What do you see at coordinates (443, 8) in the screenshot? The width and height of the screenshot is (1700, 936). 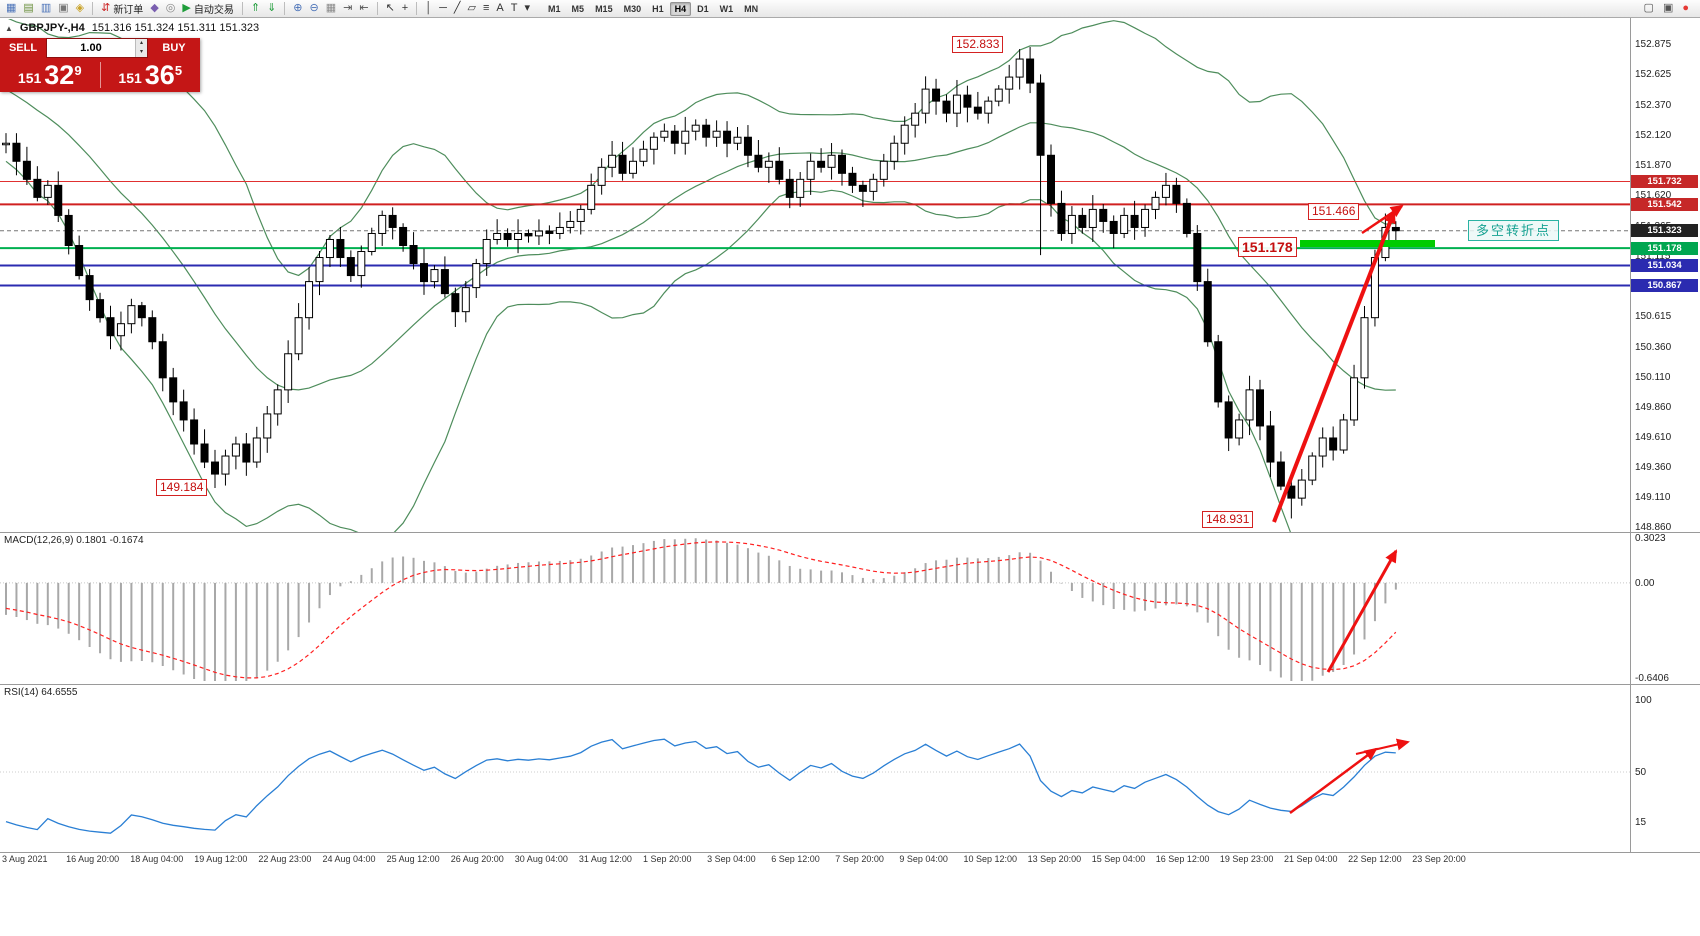 I see `horizontal-line-icon: ─` at bounding box center [443, 8].